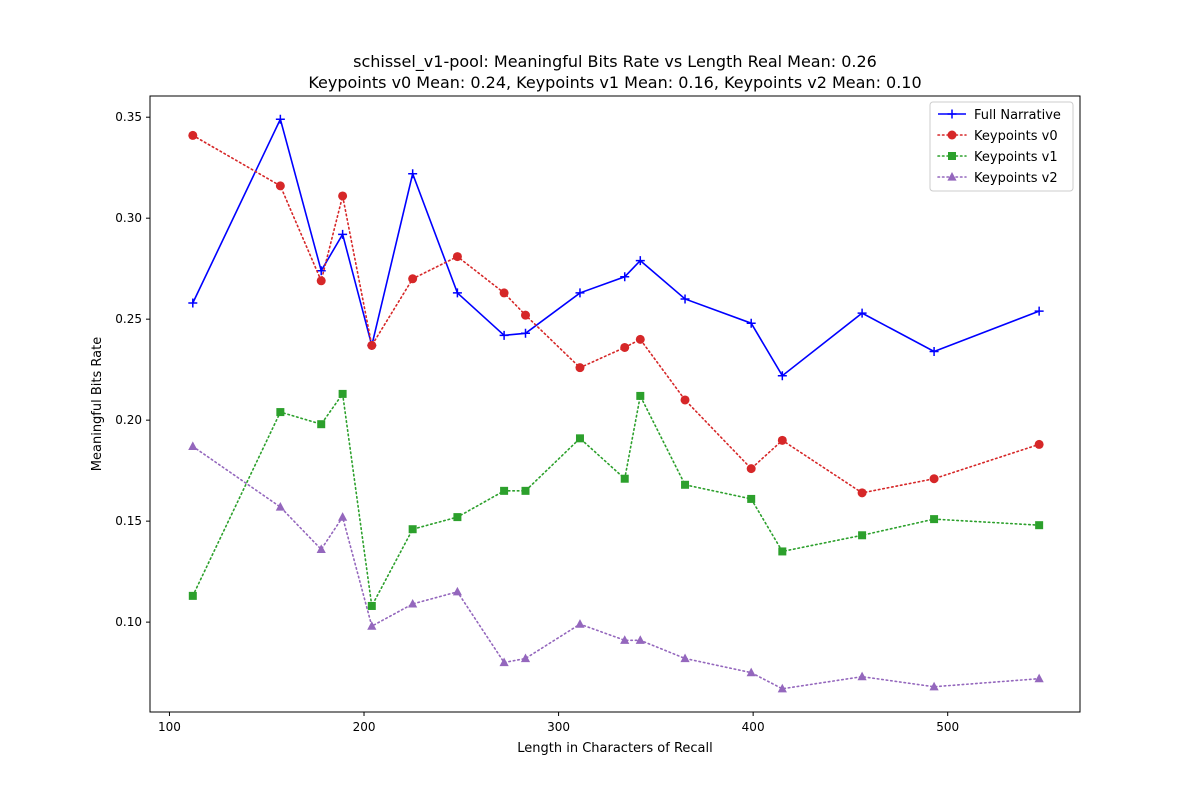 This screenshot has height=800, width=1200. I want to click on legend-label-keypoints-v1: Keypoints v1, so click(1016, 157).